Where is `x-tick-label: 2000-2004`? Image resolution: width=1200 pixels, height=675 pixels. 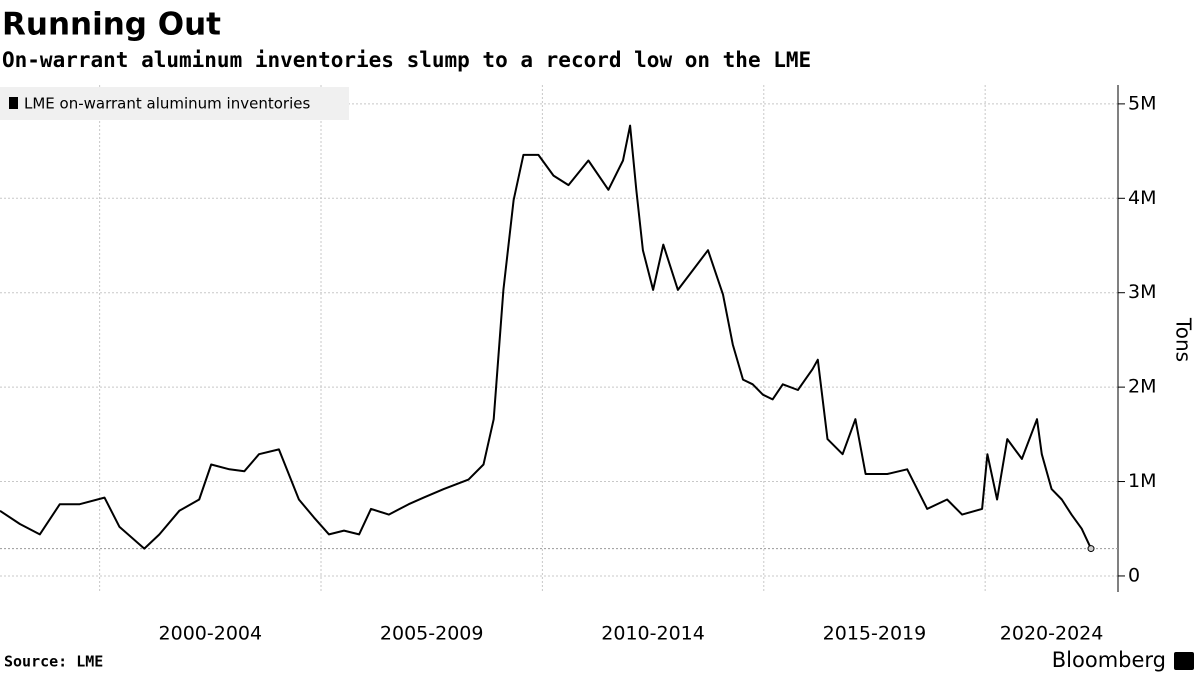
x-tick-label: 2000-2004 is located at coordinates (211, 634).